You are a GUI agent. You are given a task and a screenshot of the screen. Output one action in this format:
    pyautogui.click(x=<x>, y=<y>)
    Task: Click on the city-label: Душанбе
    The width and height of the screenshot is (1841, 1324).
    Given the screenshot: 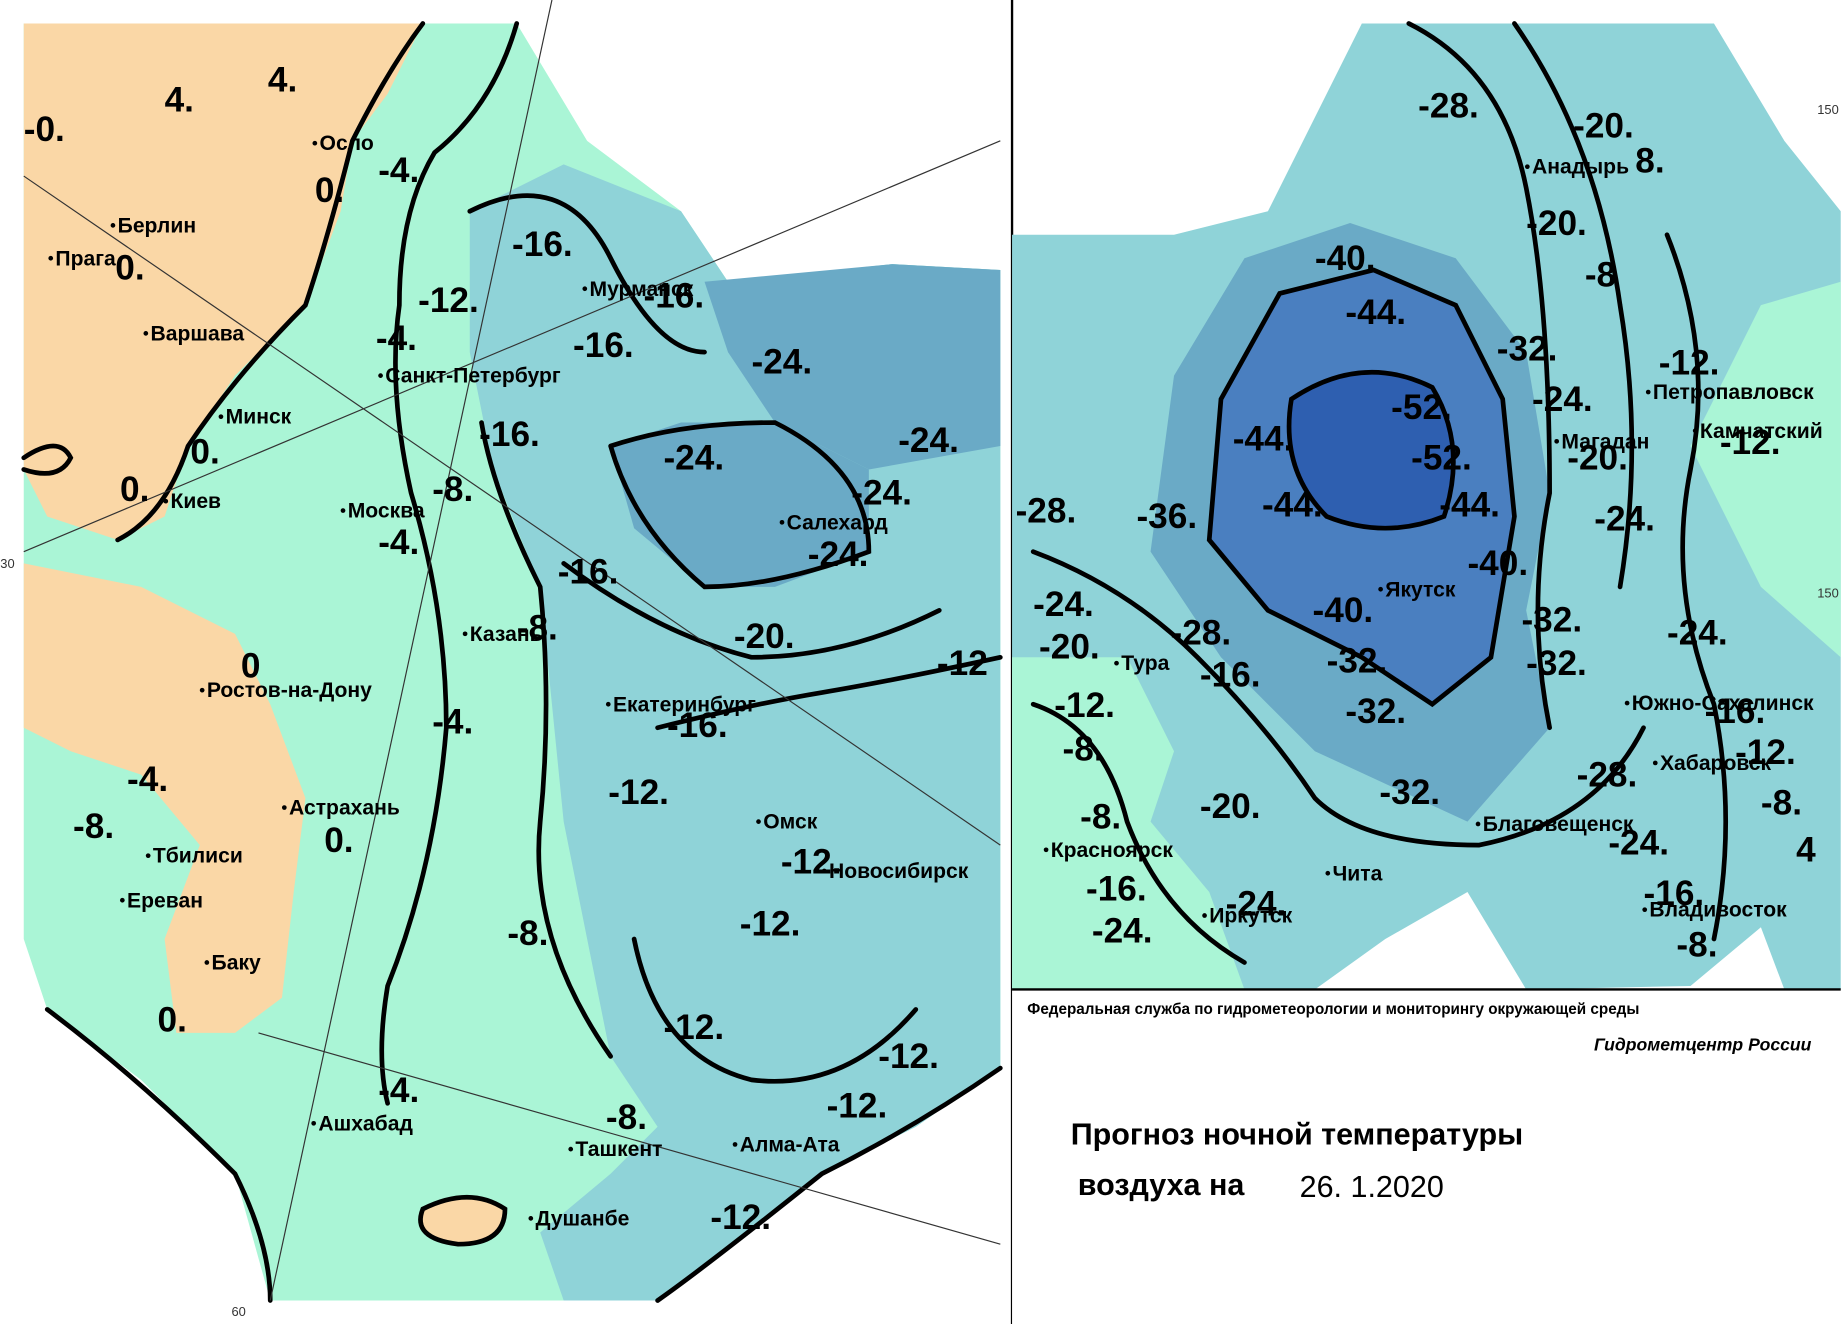 What is the action you would take?
    pyautogui.click(x=583, y=1218)
    